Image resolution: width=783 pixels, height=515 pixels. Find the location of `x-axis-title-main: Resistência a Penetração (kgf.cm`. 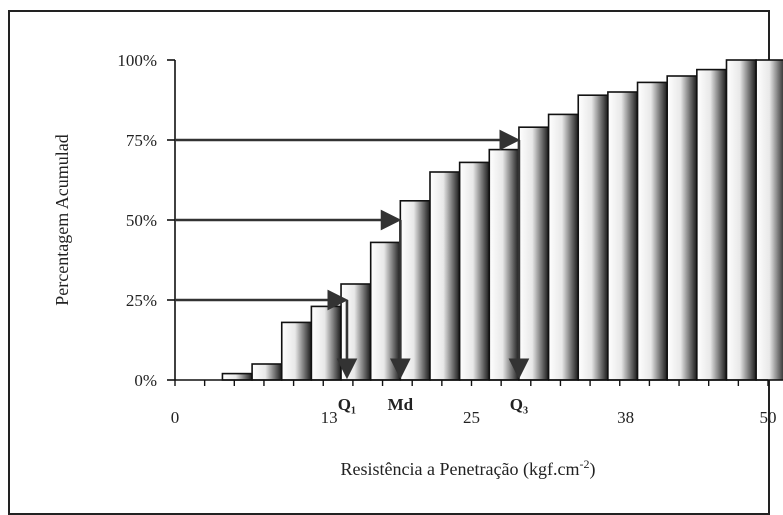

x-axis-title-main: Resistência a Penetração (kgf.cm is located at coordinates (460, 469).